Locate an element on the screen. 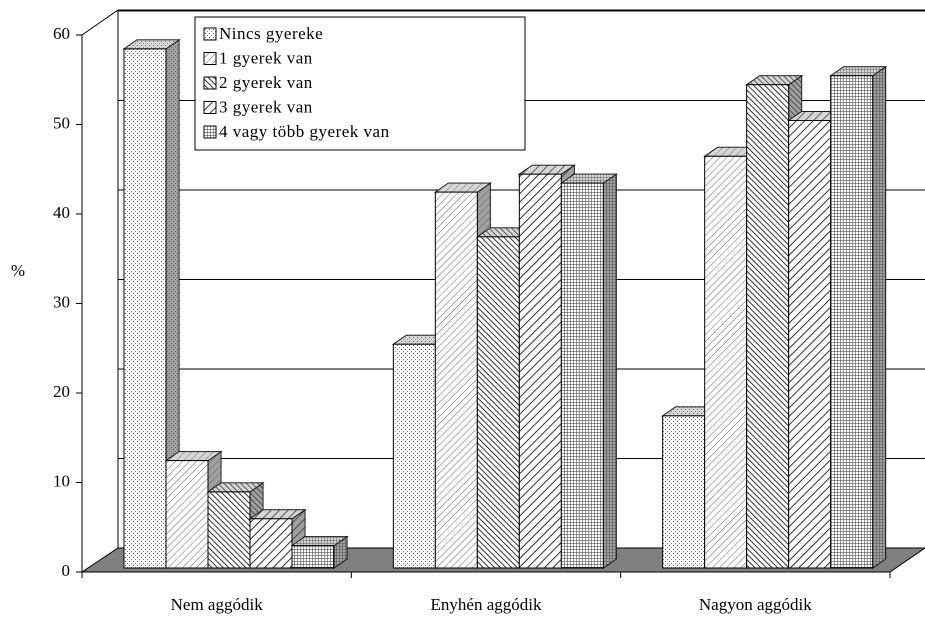 The width and height of the screenshot is (925, 618). y-tick-label: 60 is located at coordinates (61, 33).